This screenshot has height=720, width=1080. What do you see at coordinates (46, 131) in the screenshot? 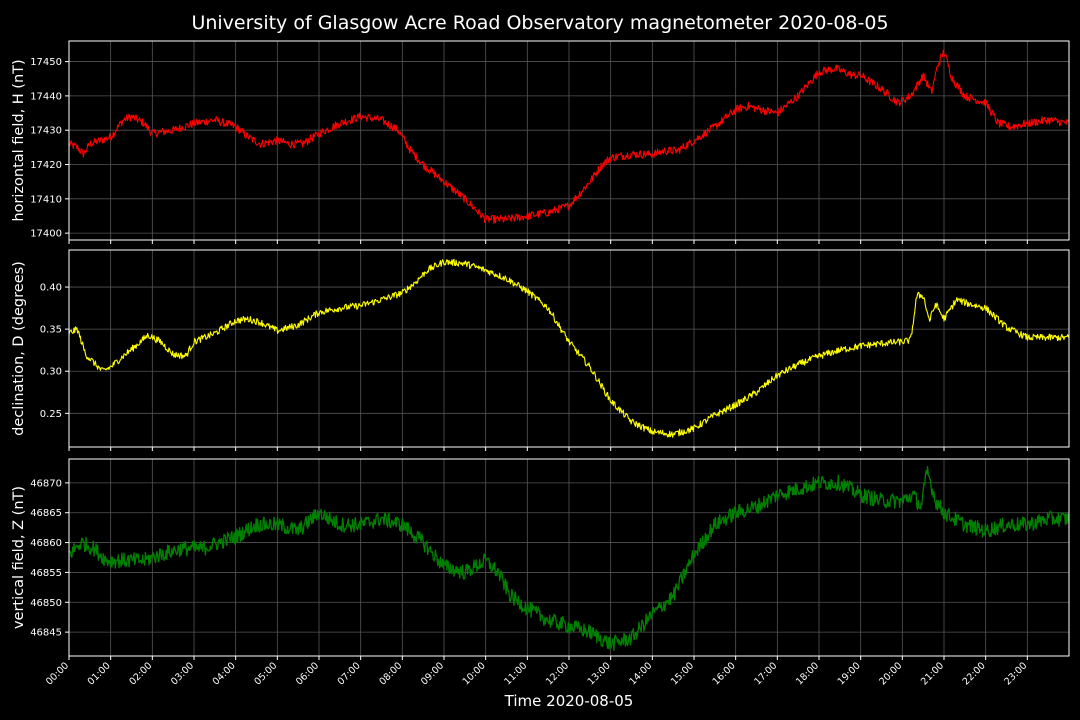
I see `y-tick-label: 17430` at bounding box center [46, 131].